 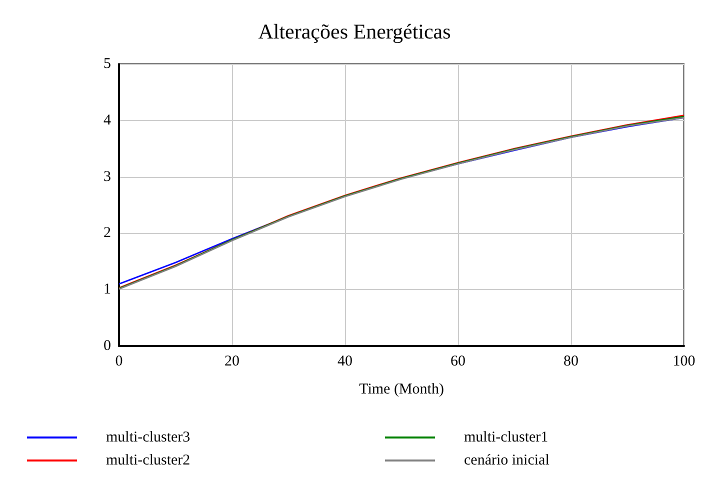 I want to click on x-tick-label: 20, so click(x=232, y=362).